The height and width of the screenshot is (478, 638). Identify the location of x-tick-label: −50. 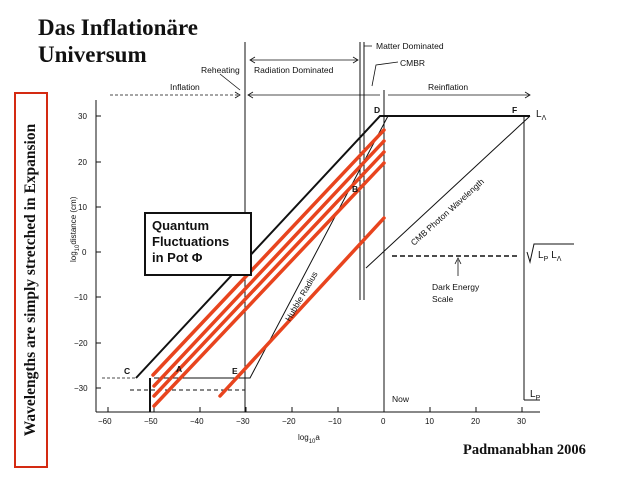
(151, 421).